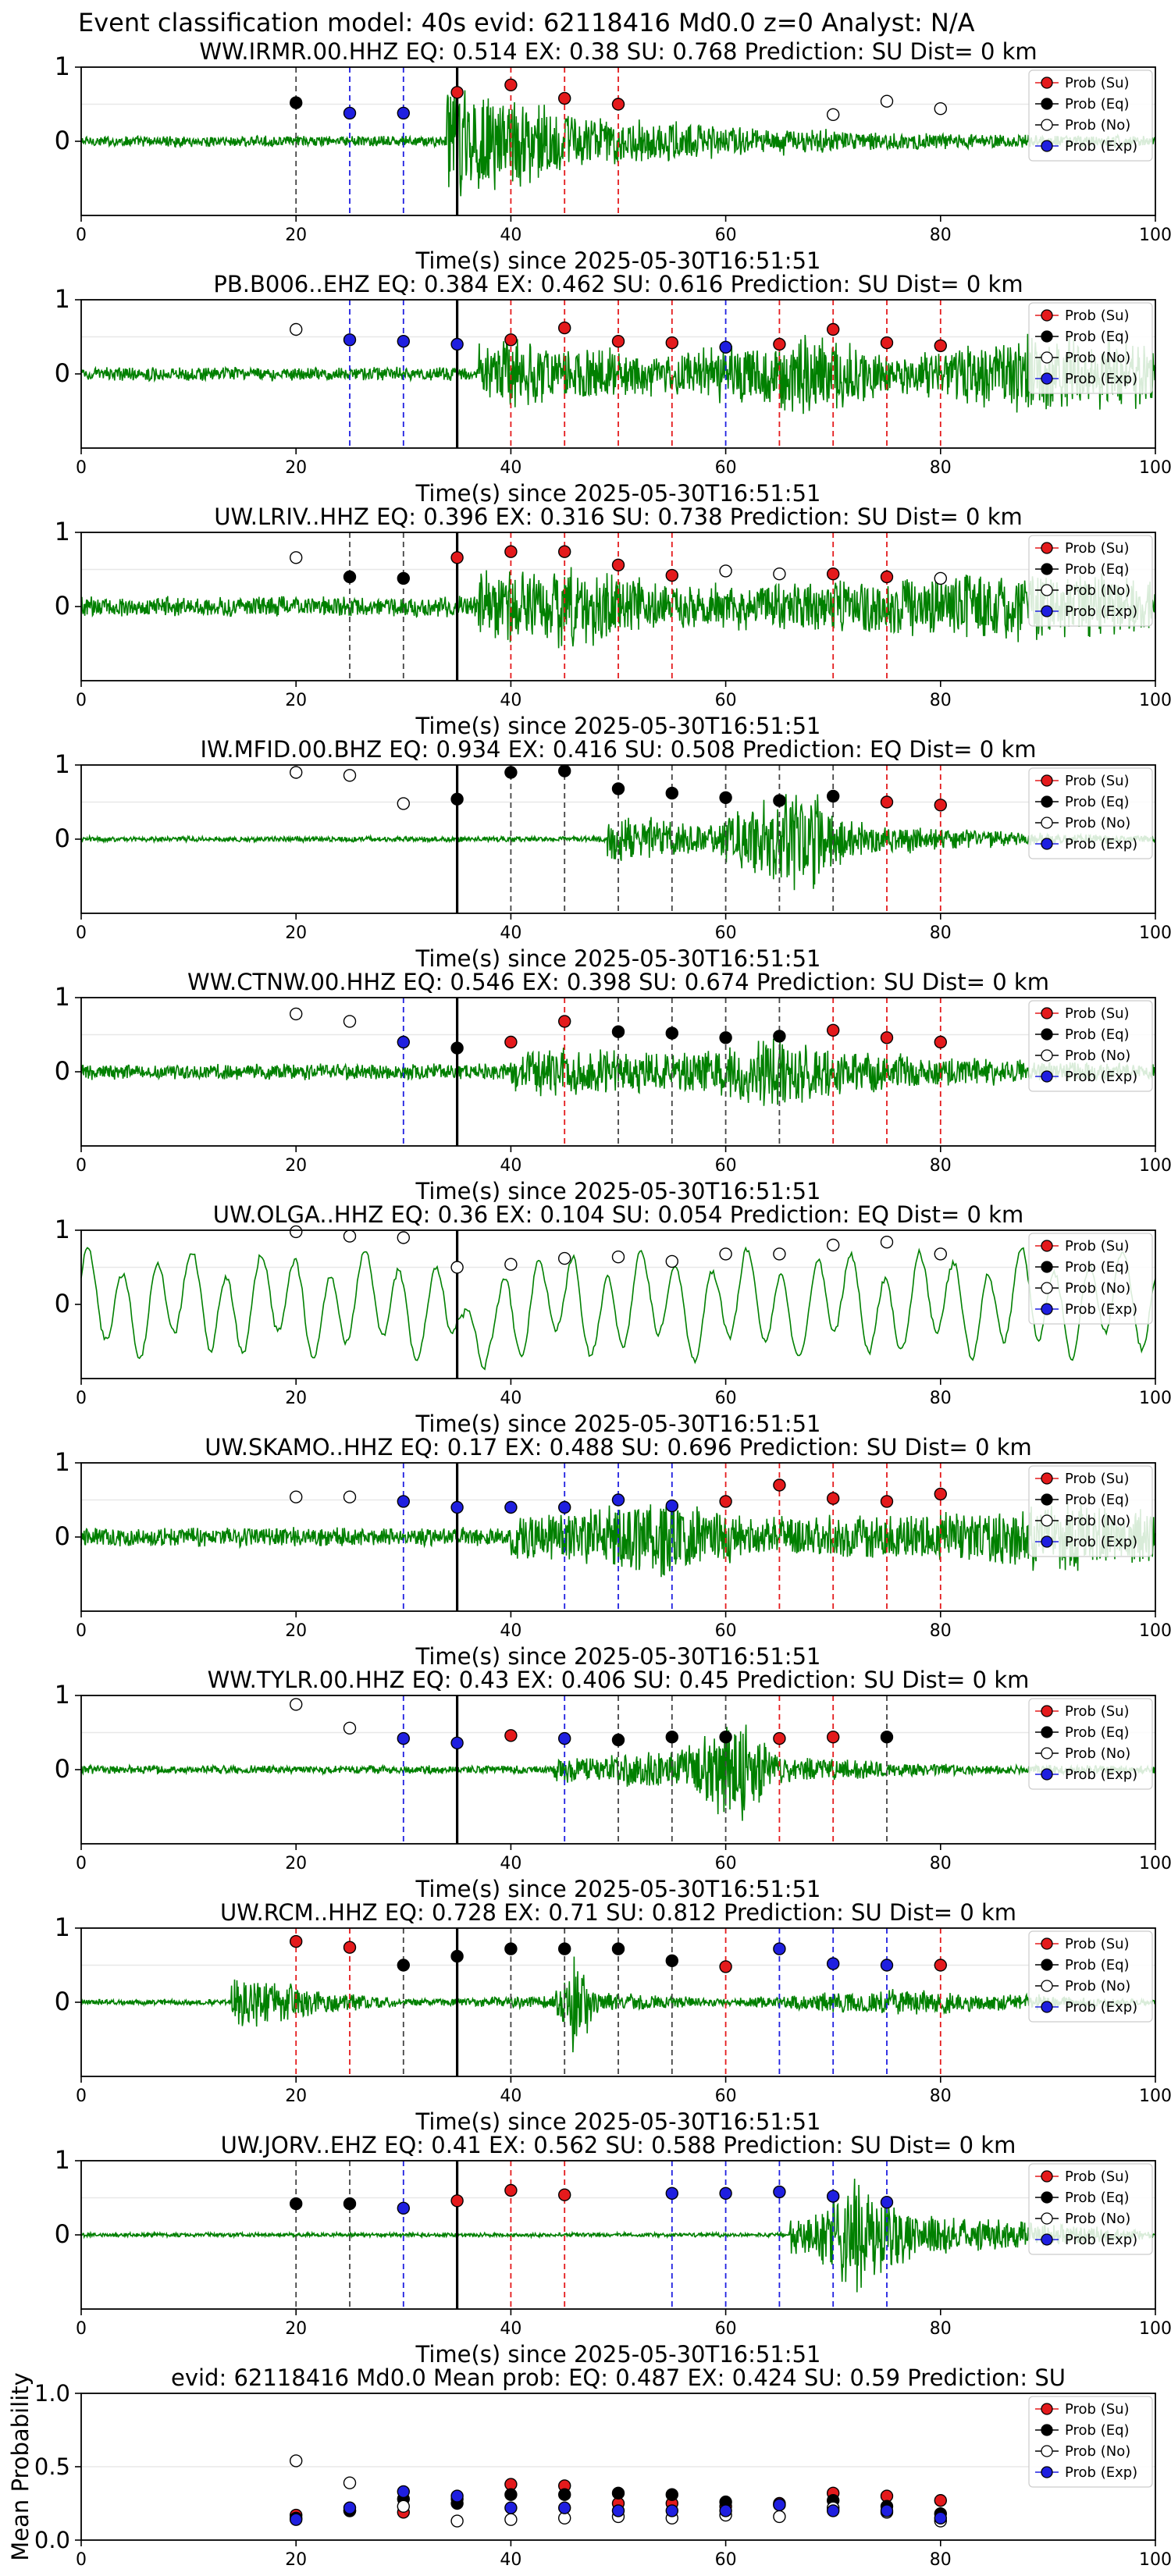  I want to click on legend-marker-no, so click(1047, 1986).